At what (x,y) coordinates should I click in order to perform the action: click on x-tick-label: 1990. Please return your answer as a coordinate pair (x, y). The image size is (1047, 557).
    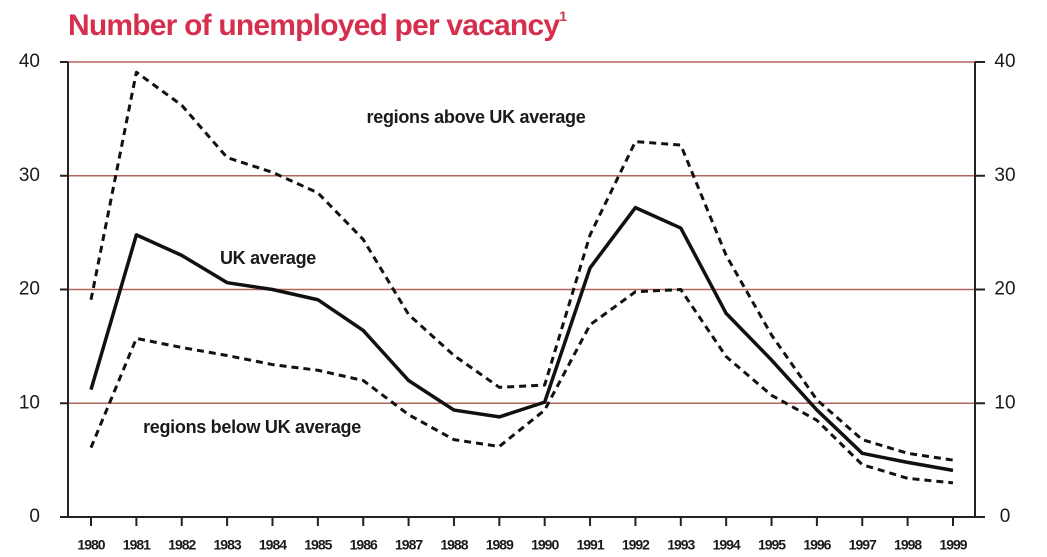
    Looking at the image, I should click on (545, 545).